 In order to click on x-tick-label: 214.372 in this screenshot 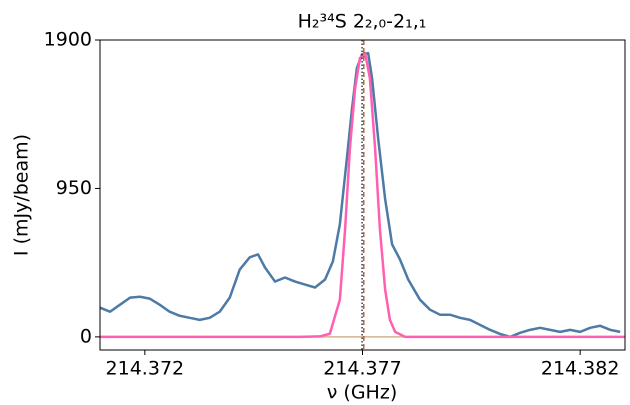, I will do `click(145, 369)`.